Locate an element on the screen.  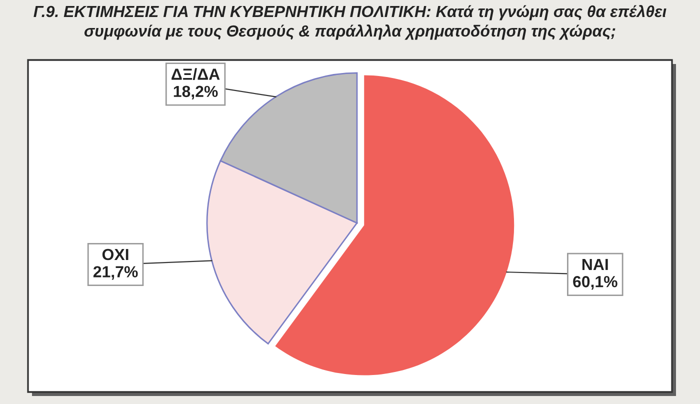
slice-label: ΟΧΙ is located at coordinates (115, 254).